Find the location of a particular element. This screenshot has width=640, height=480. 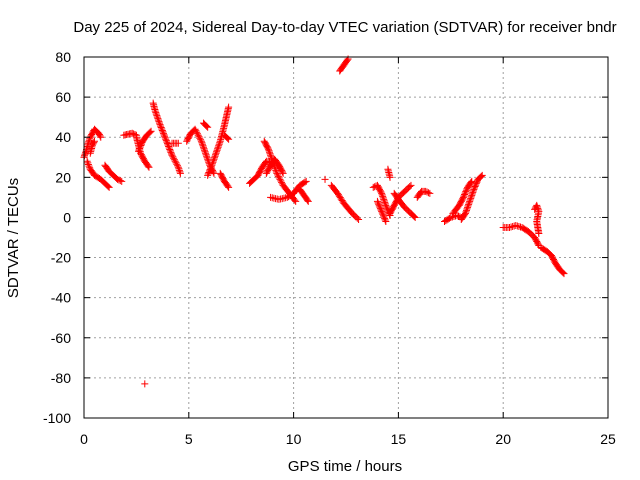

x-tick-label: 10 is located at coordinates (294, 439).